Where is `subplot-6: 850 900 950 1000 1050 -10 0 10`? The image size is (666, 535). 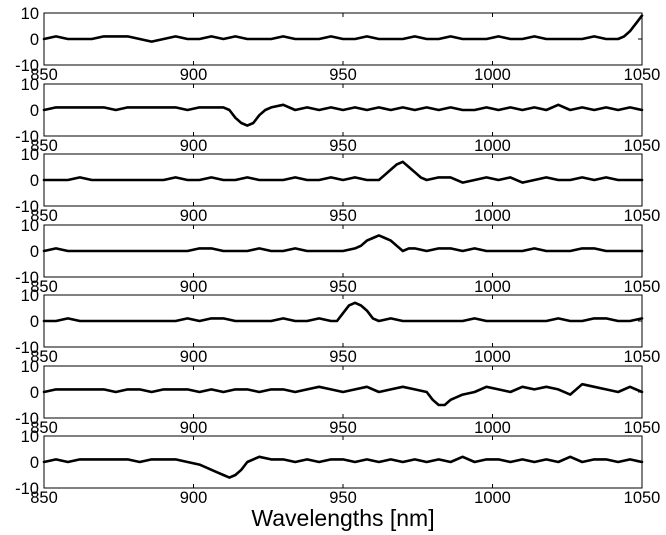
subplot-6: 850 900 950 1000 1050 -10 0 10 is located at coordinates (337, 397).